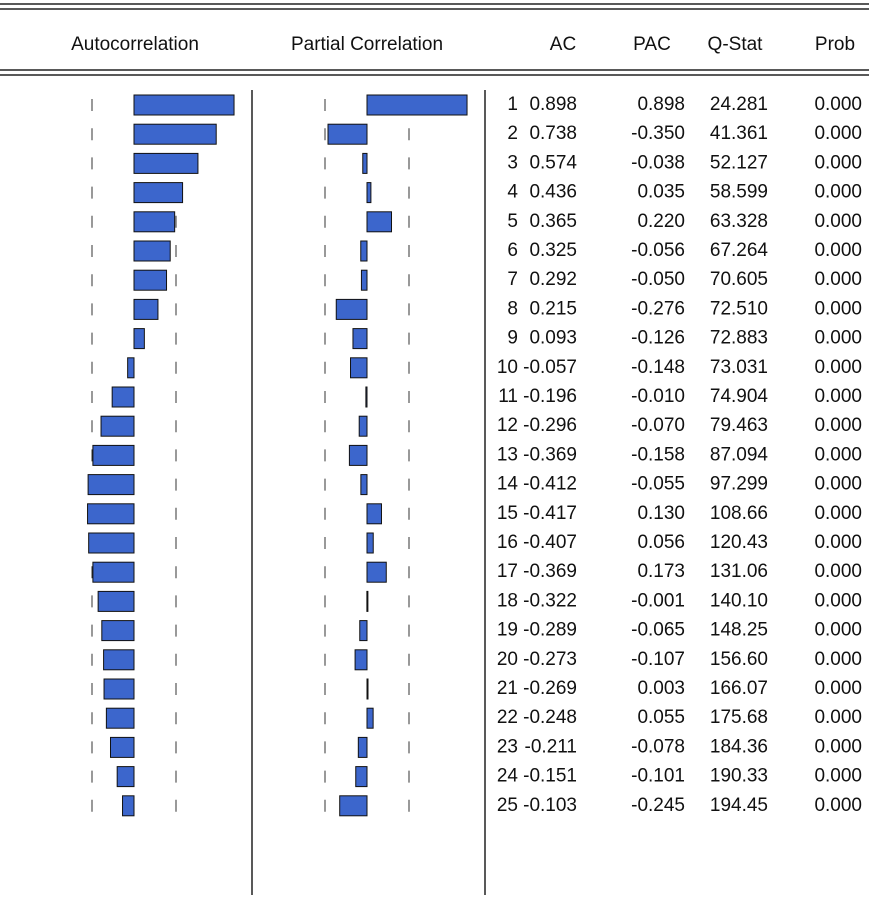  Describe the element at coordinates (507, 571) in the screenshot. I see `lag-label: 17` at that location.